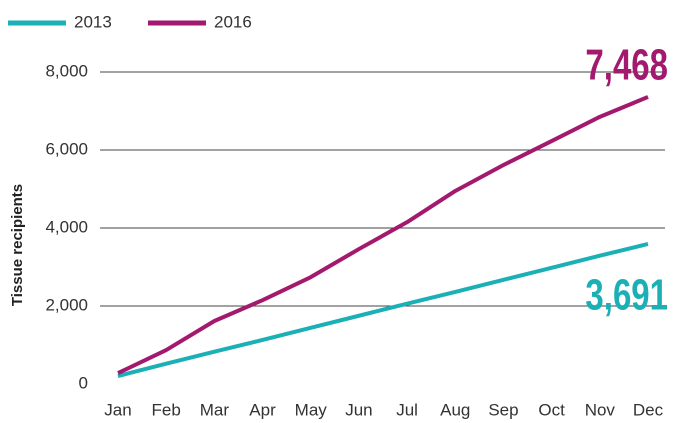 The image size is (673, 423). What do you see at coordinates (503, 409) in the screenshot?
I see `x-tick-label: Sep` at bounding box center [503, 409].